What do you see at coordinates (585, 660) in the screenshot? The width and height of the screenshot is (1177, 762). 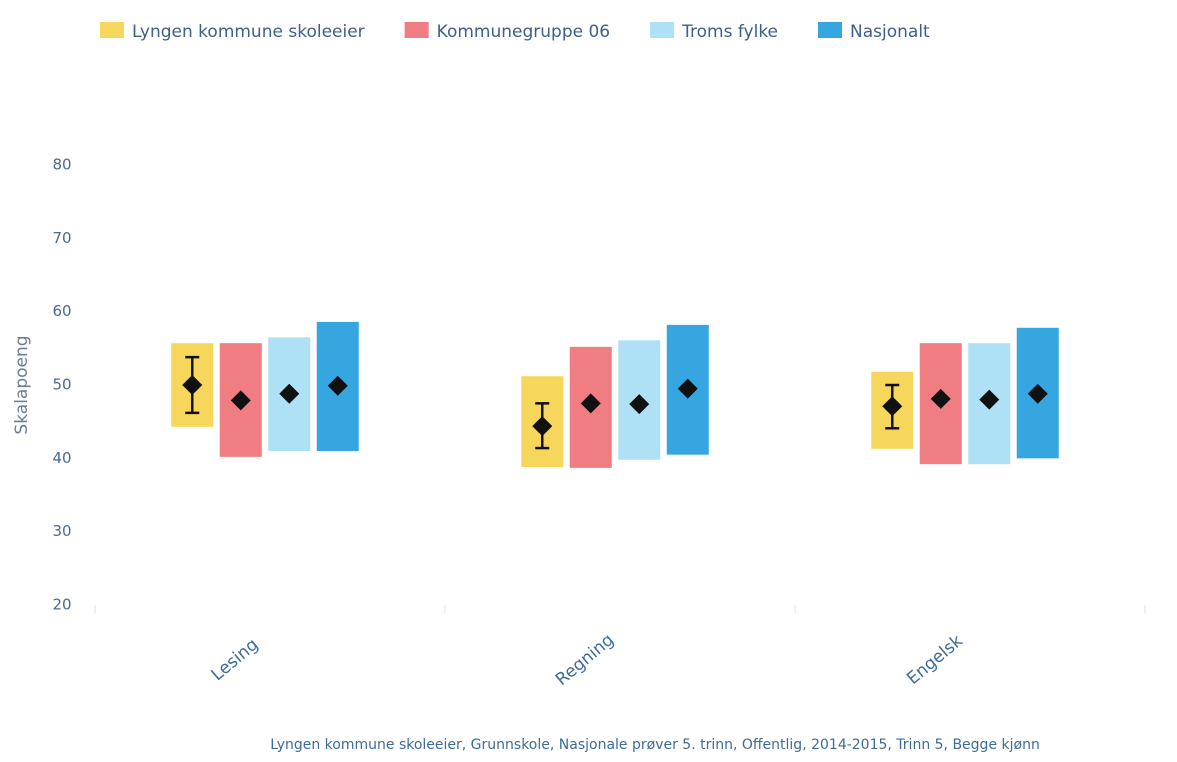 I see `x-tick-label: Regning` at bounding box center [585, 660].